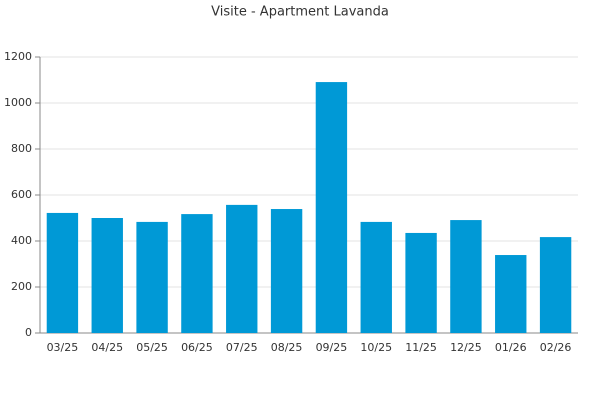  What do you see at coordinates (107, 347) in the screenshot?
I see `x-tick-label: 04/25` at bounding box center [107, 347].